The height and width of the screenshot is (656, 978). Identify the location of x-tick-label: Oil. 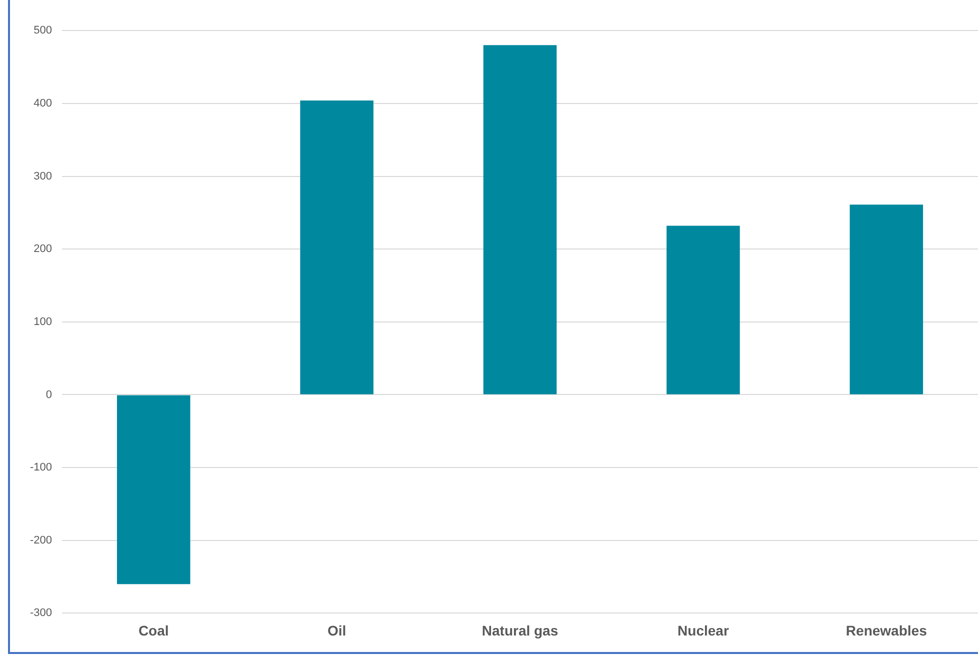
(336, 630).